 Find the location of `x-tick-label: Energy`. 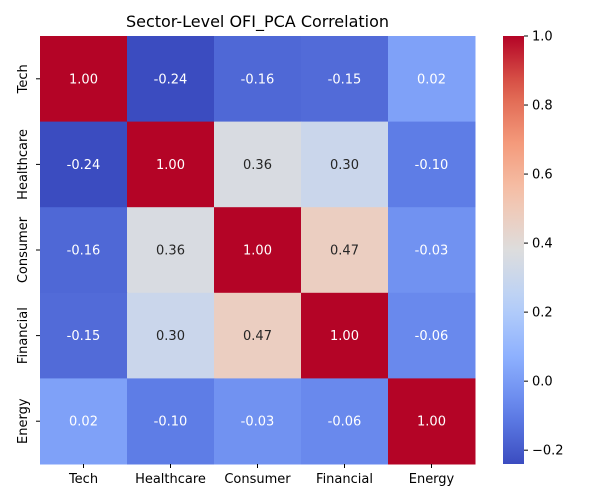

x-tick-label: Energy is located at coordinates (432, 479).